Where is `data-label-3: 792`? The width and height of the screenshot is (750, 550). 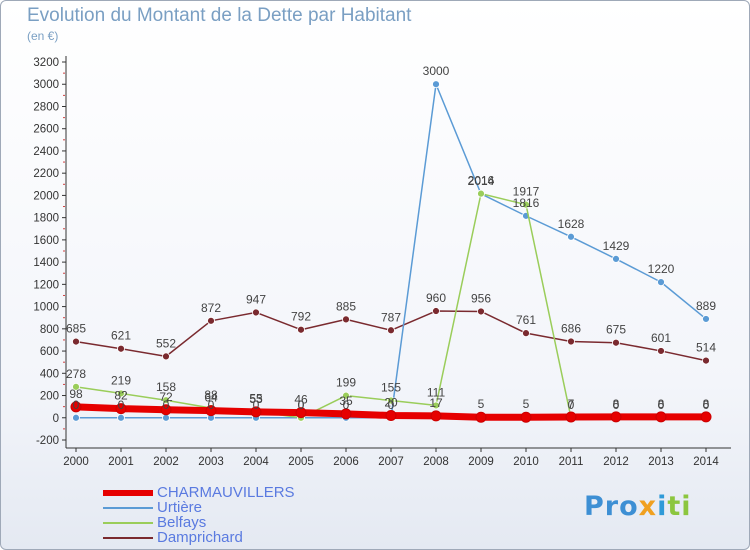 data-label-3: 792 is located at coordinates (301, 317).